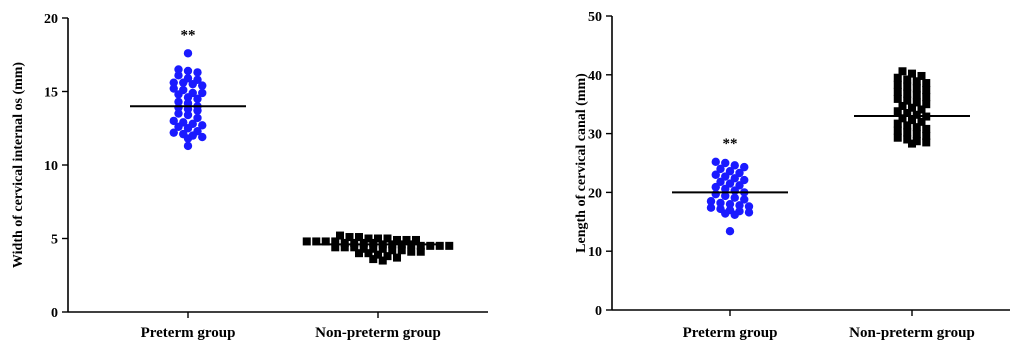  I want to click on y-tick-label: 0, so click(54, 313).